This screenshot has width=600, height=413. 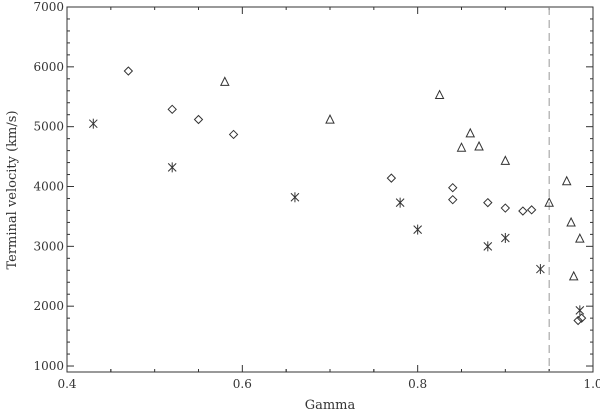 I want to click on y-tick-label: 2000, so click(x=48, y=306).